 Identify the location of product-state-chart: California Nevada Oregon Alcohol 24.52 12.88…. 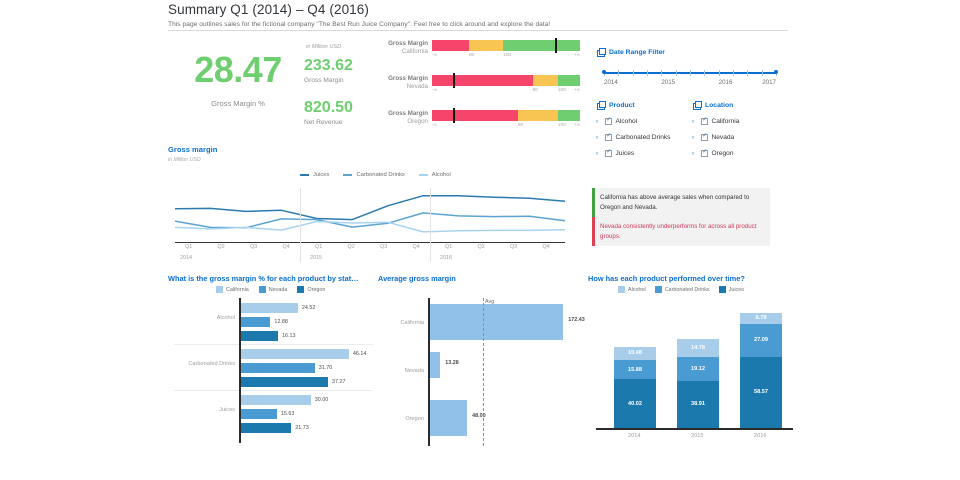
(270, 368).